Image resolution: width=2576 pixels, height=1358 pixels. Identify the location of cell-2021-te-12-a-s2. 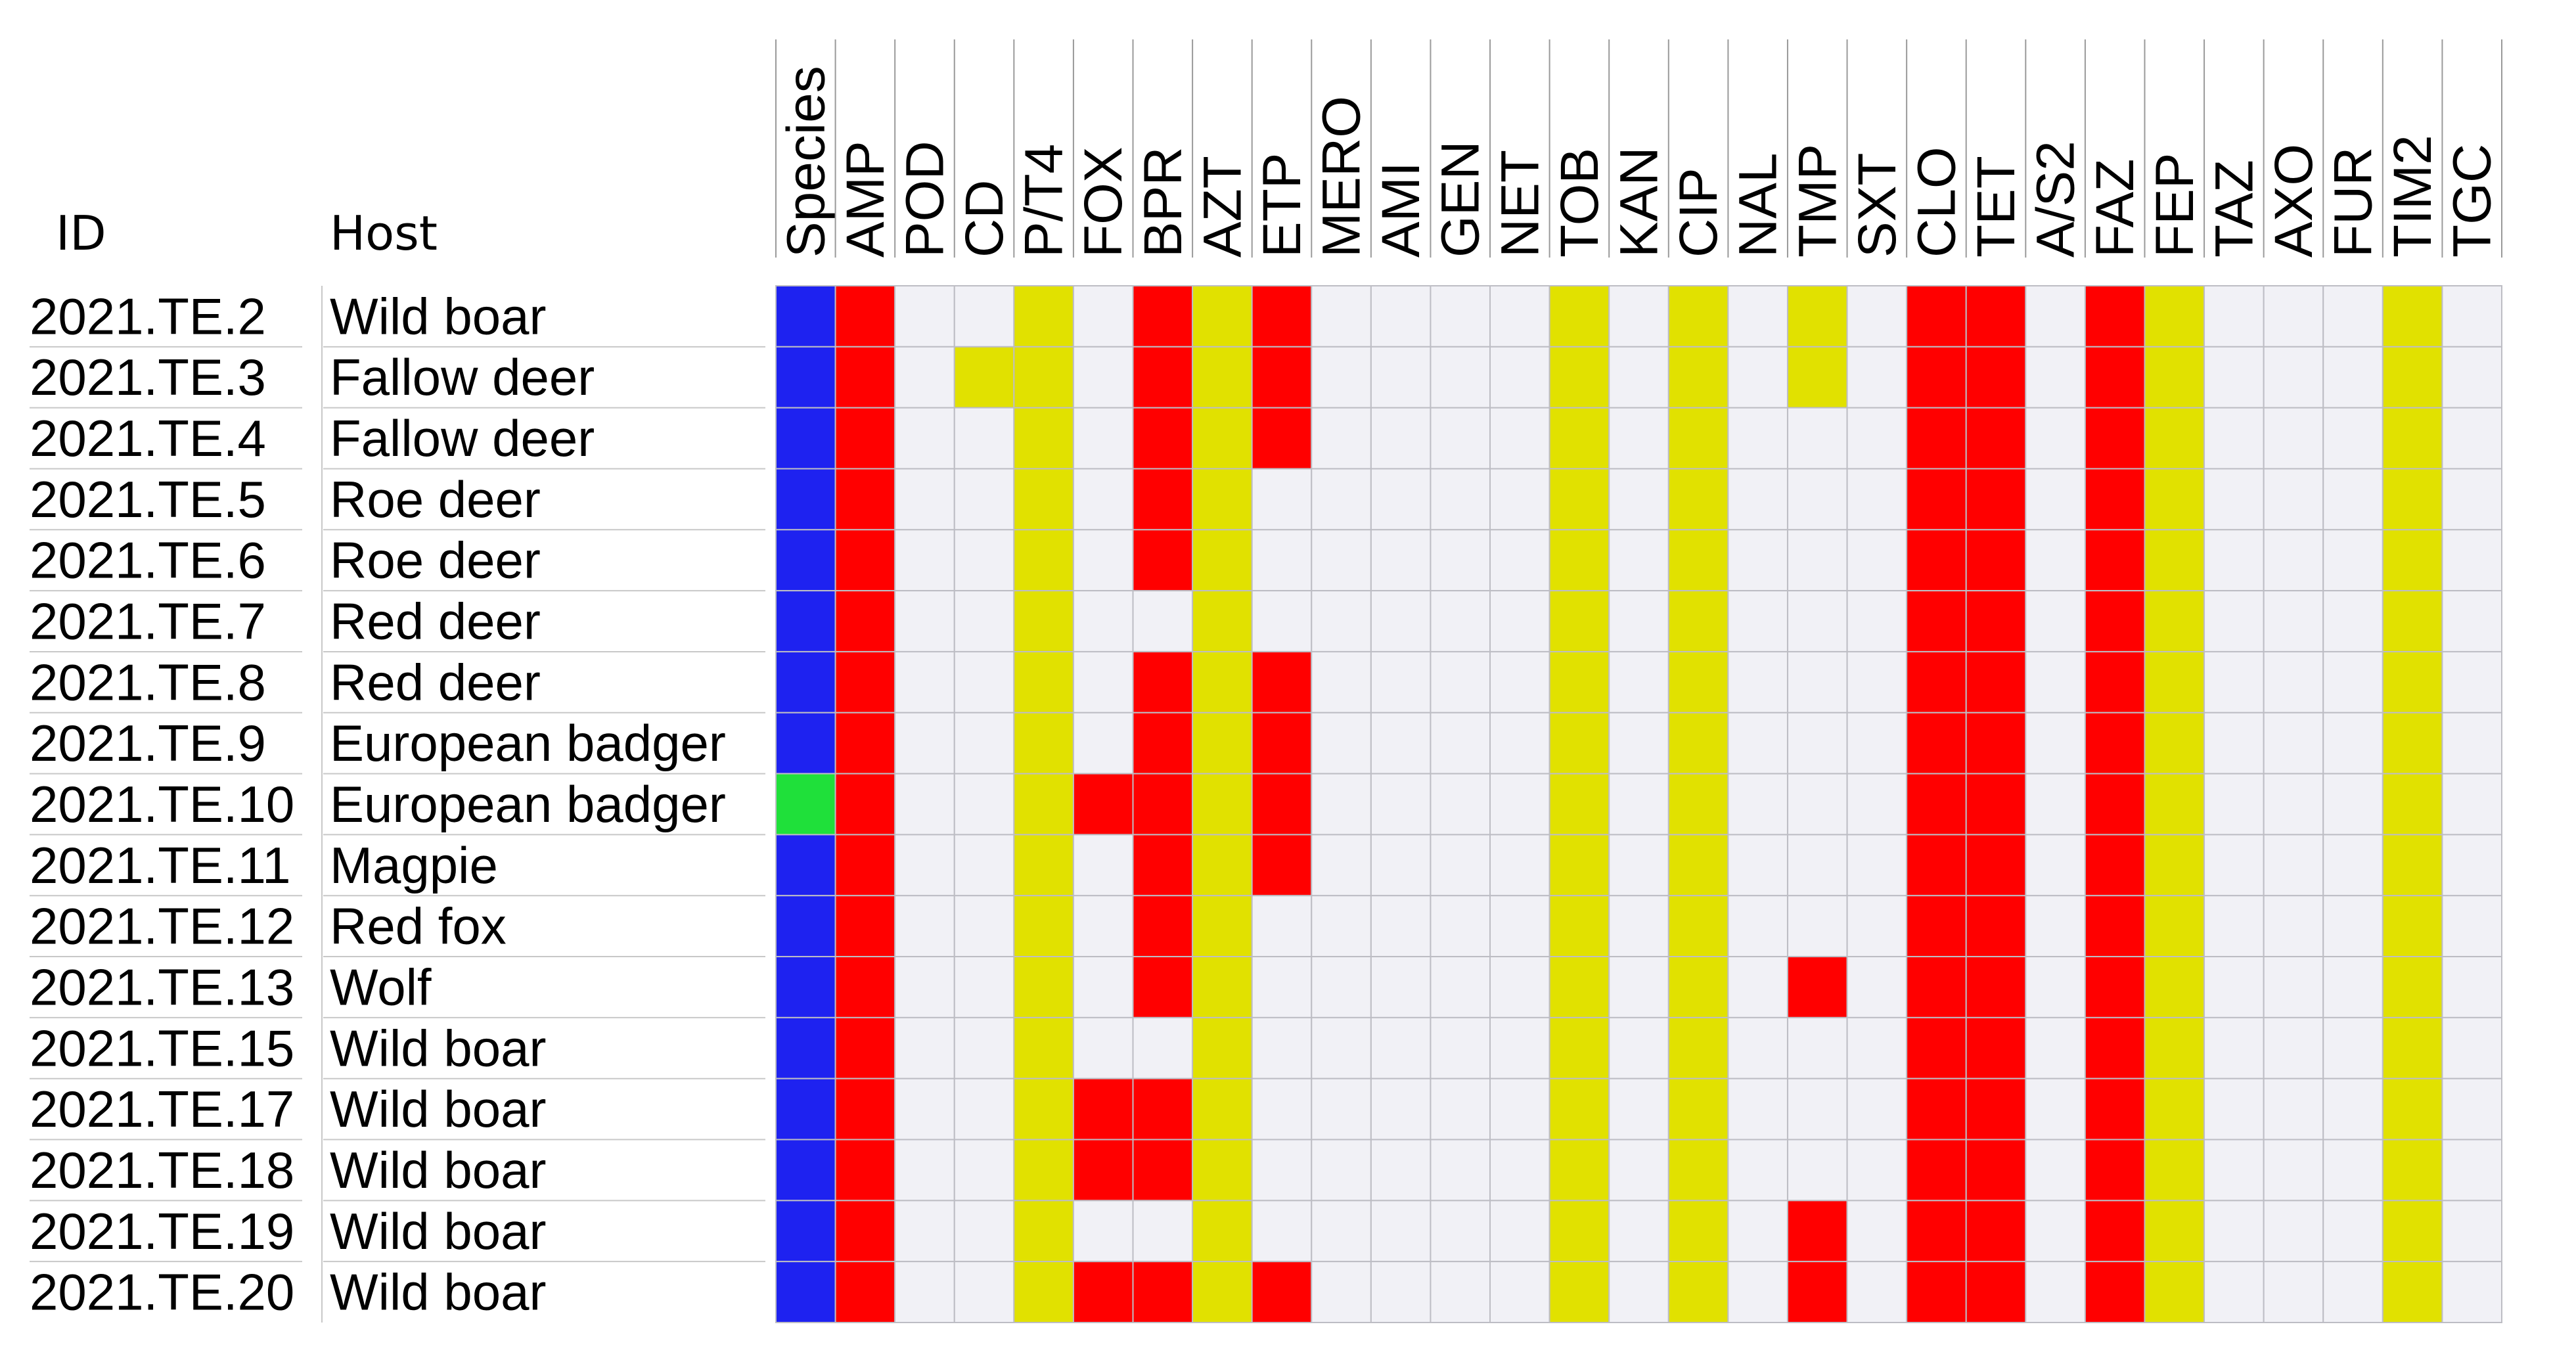
(2055, 926).